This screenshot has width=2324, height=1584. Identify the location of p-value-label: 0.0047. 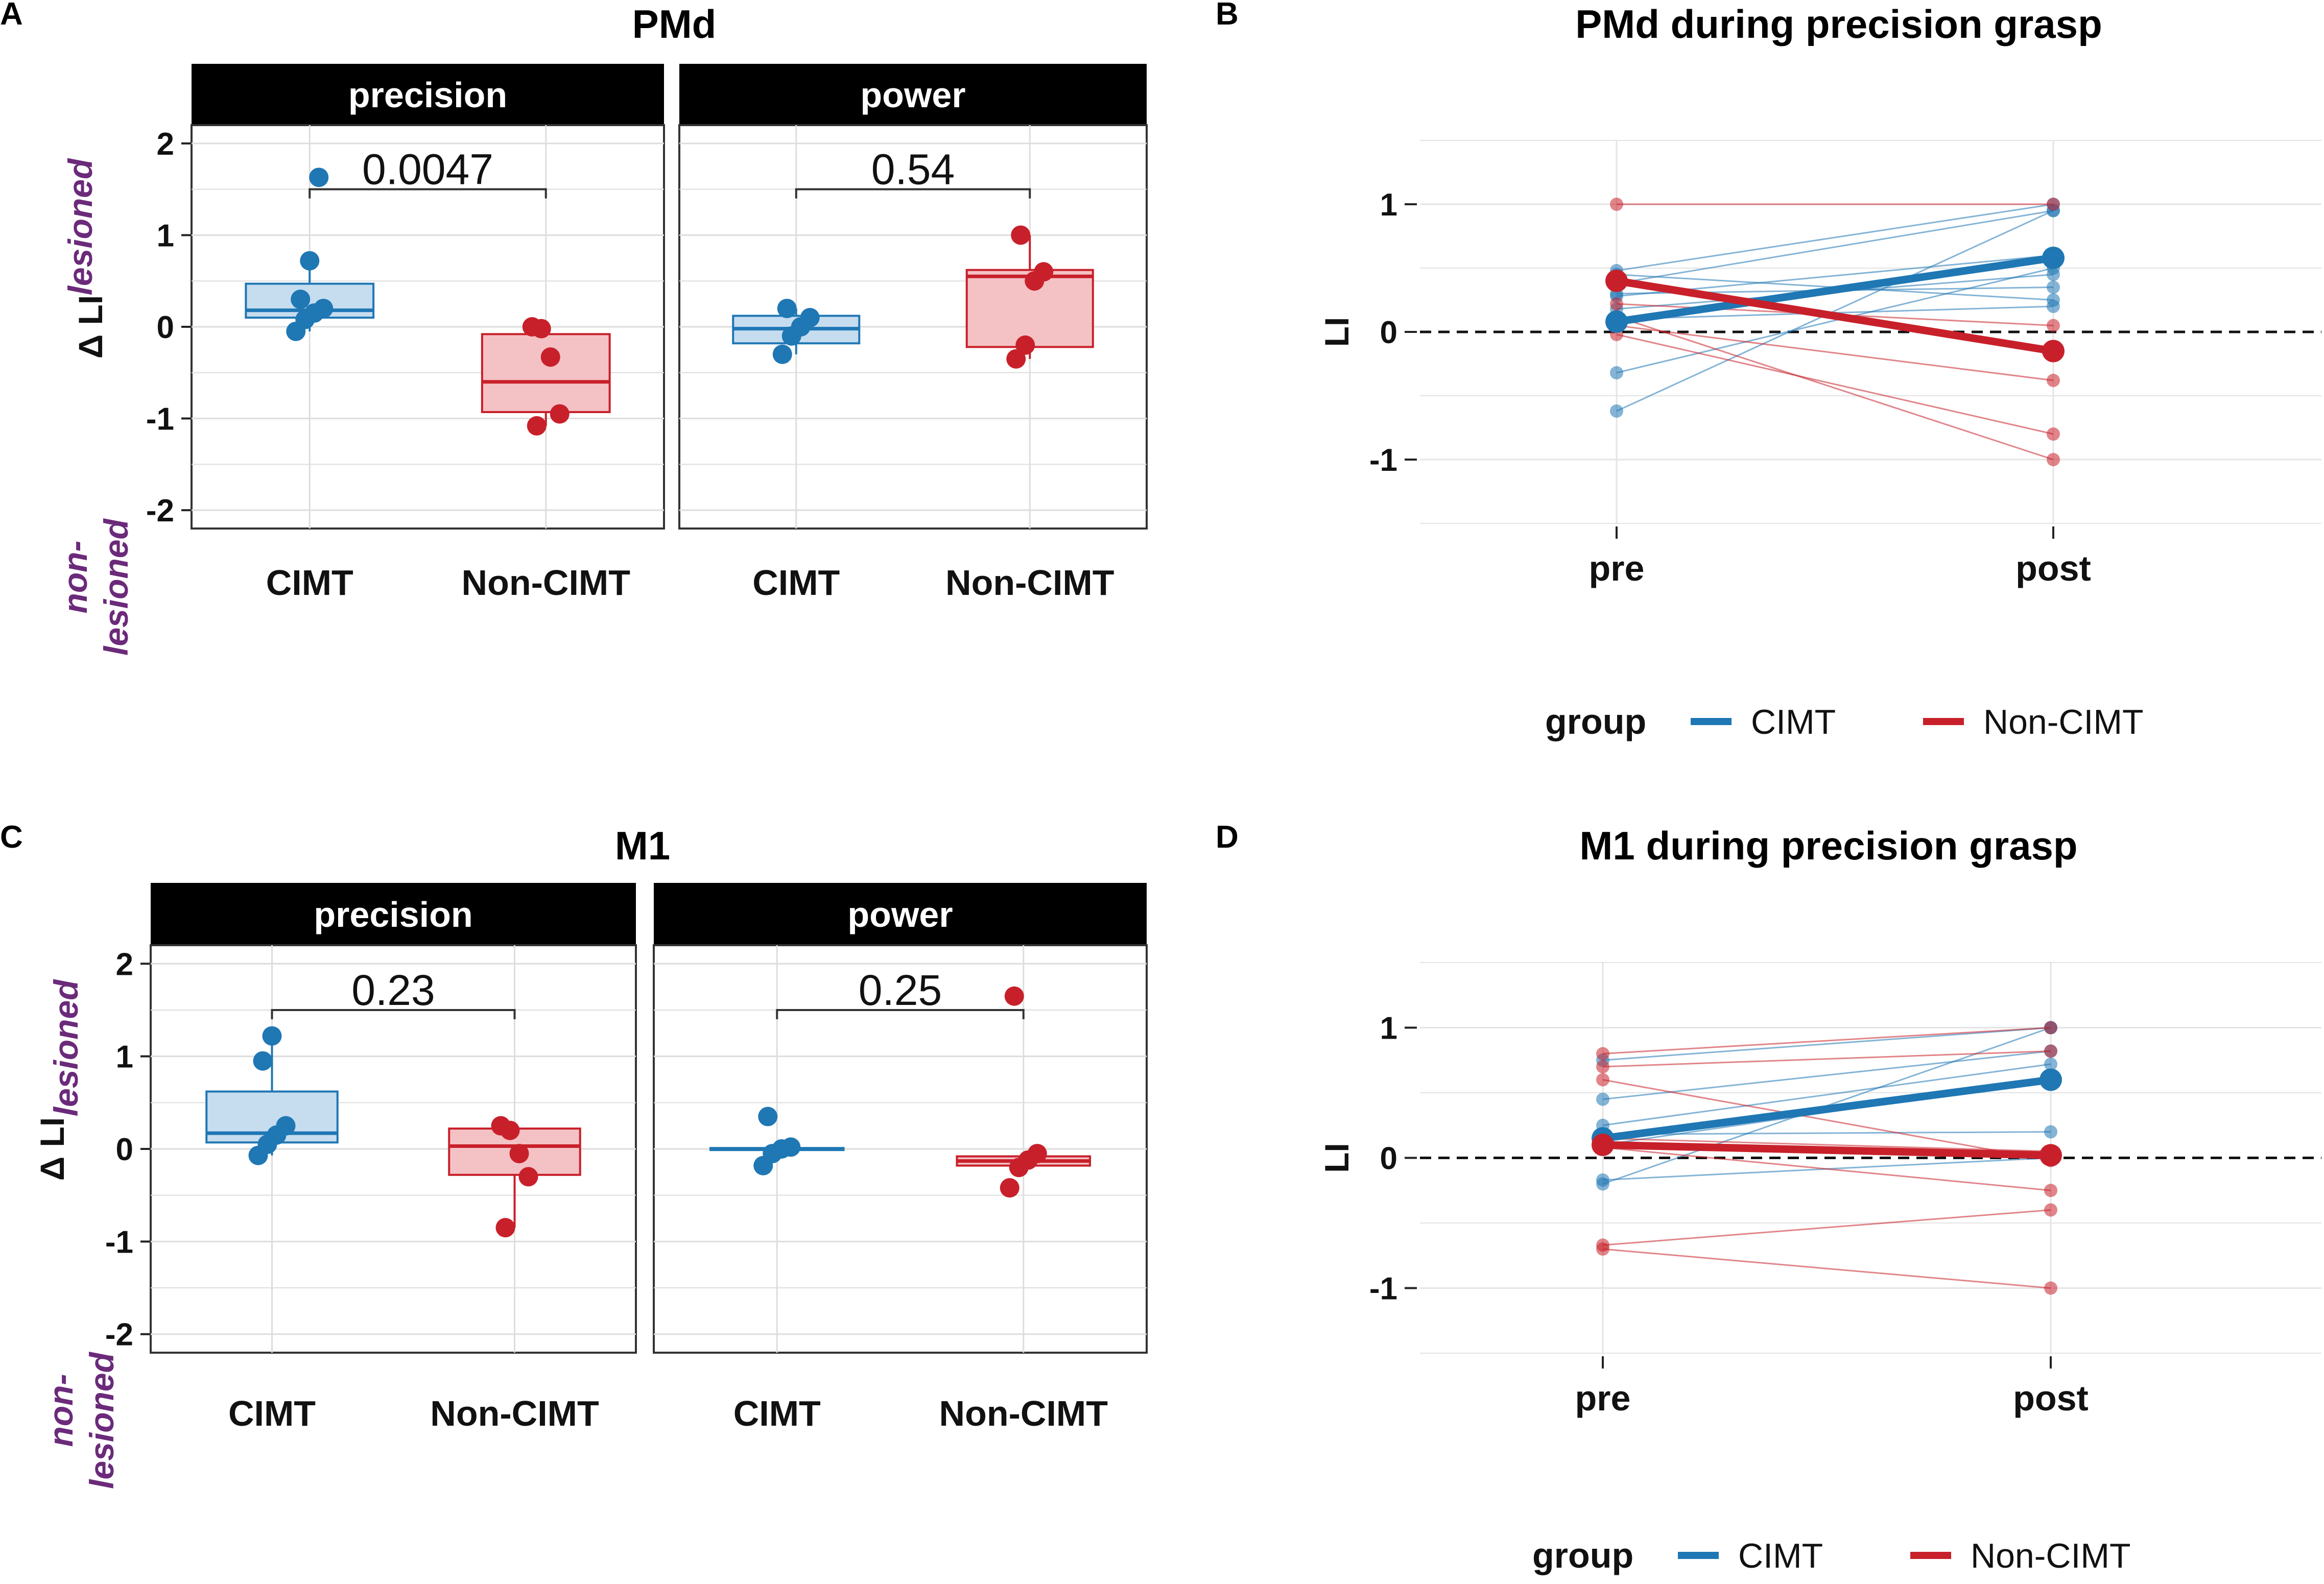
(427, 170).